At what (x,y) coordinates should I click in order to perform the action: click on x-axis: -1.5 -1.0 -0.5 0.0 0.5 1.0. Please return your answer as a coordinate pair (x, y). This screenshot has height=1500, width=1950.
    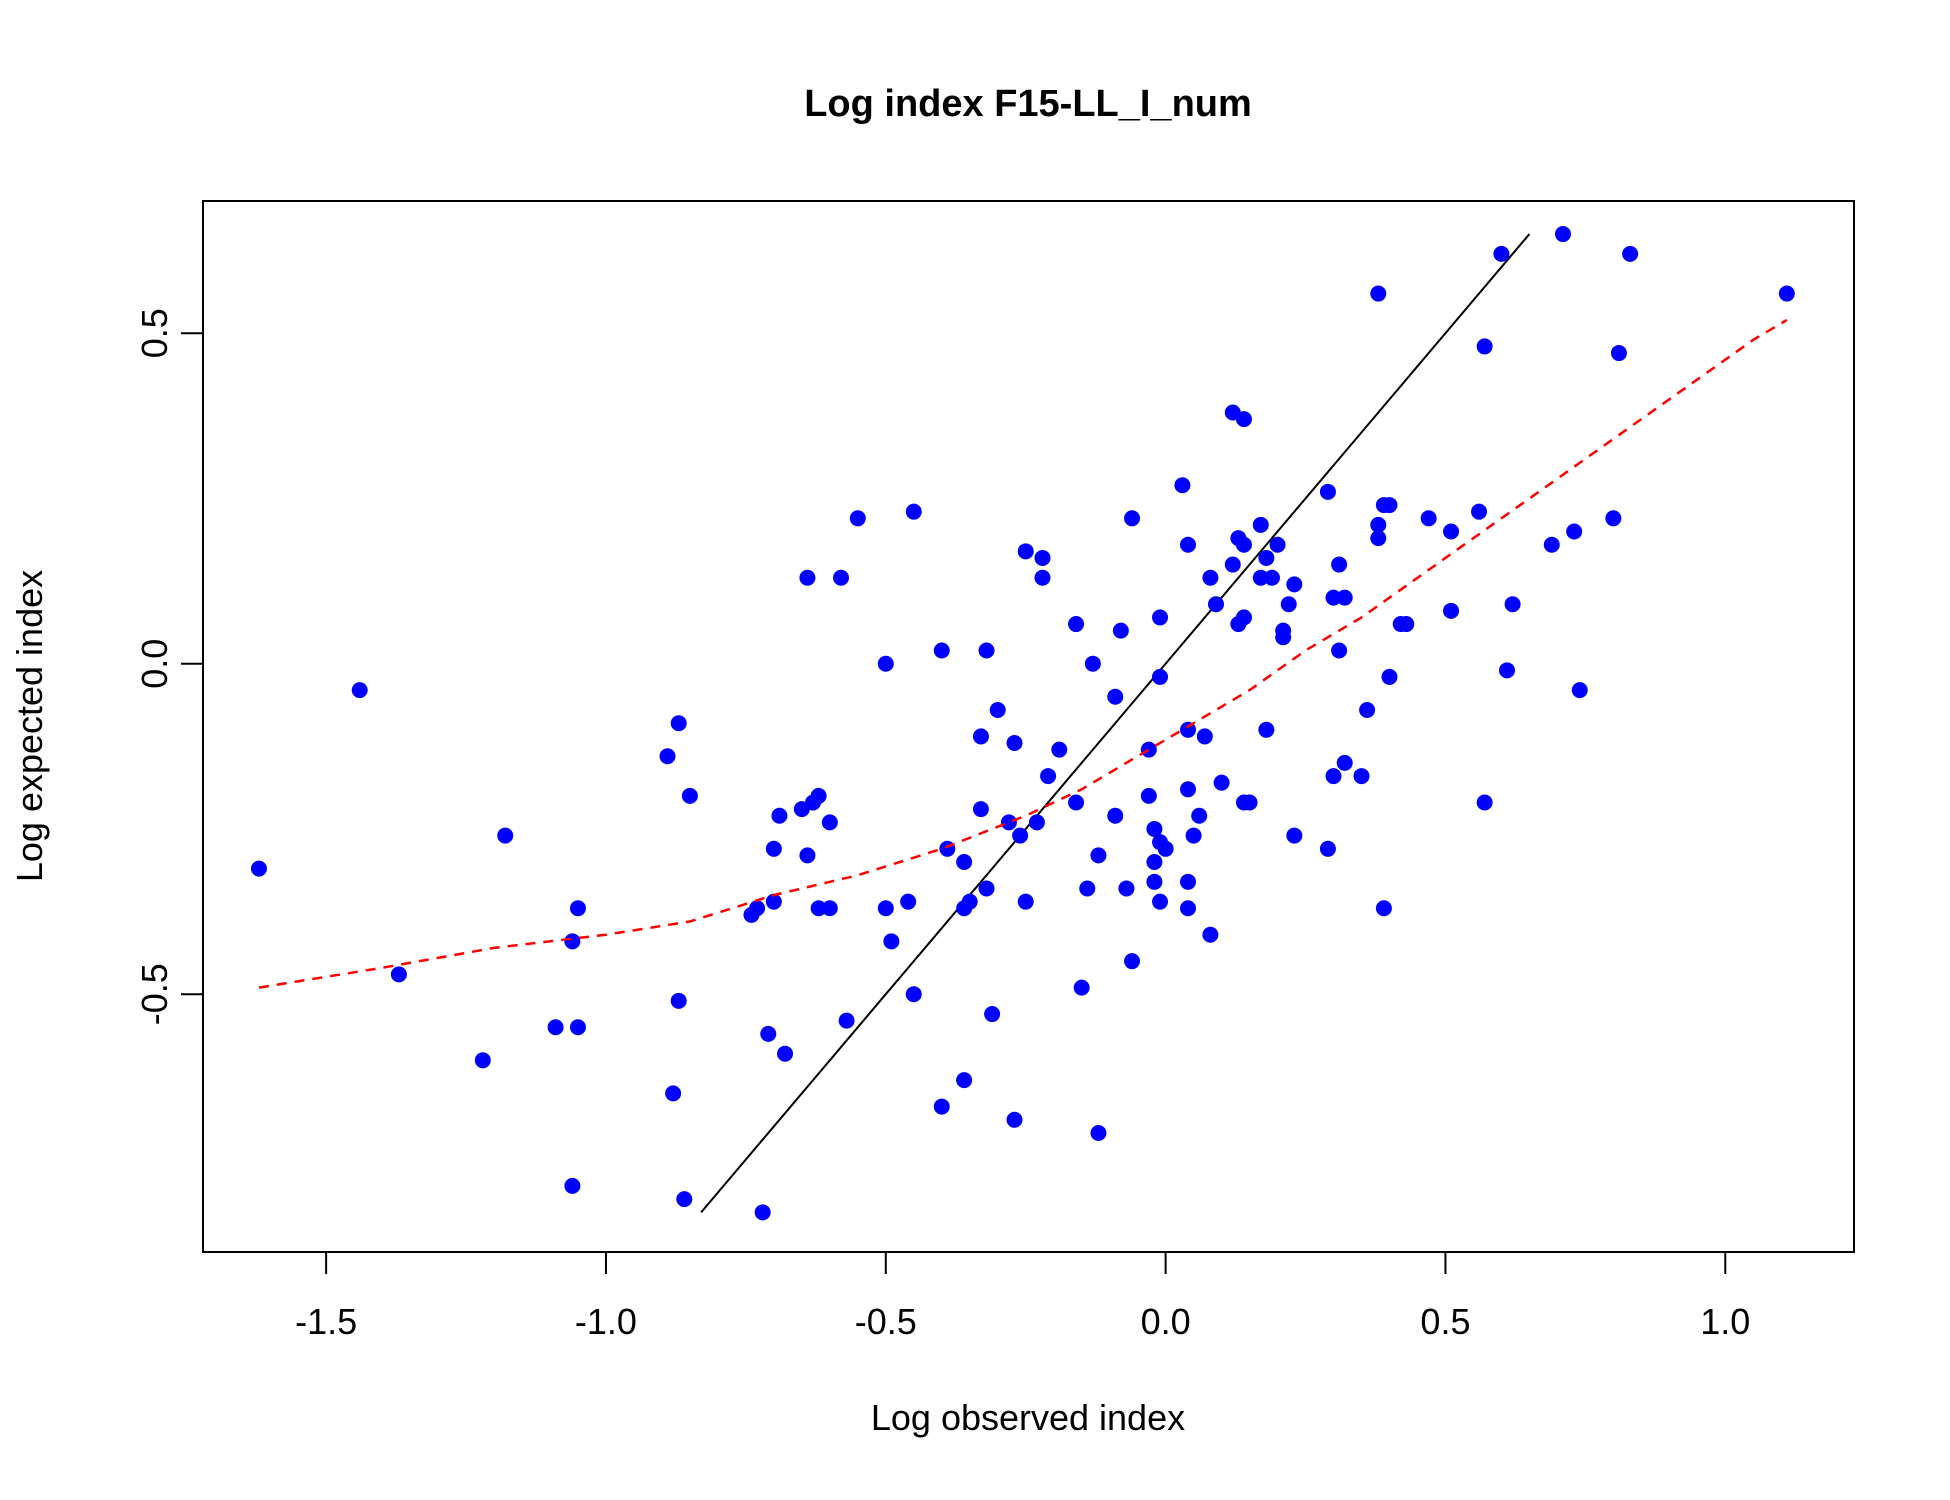
    Looking at the image, I should click on (1022, 1296).